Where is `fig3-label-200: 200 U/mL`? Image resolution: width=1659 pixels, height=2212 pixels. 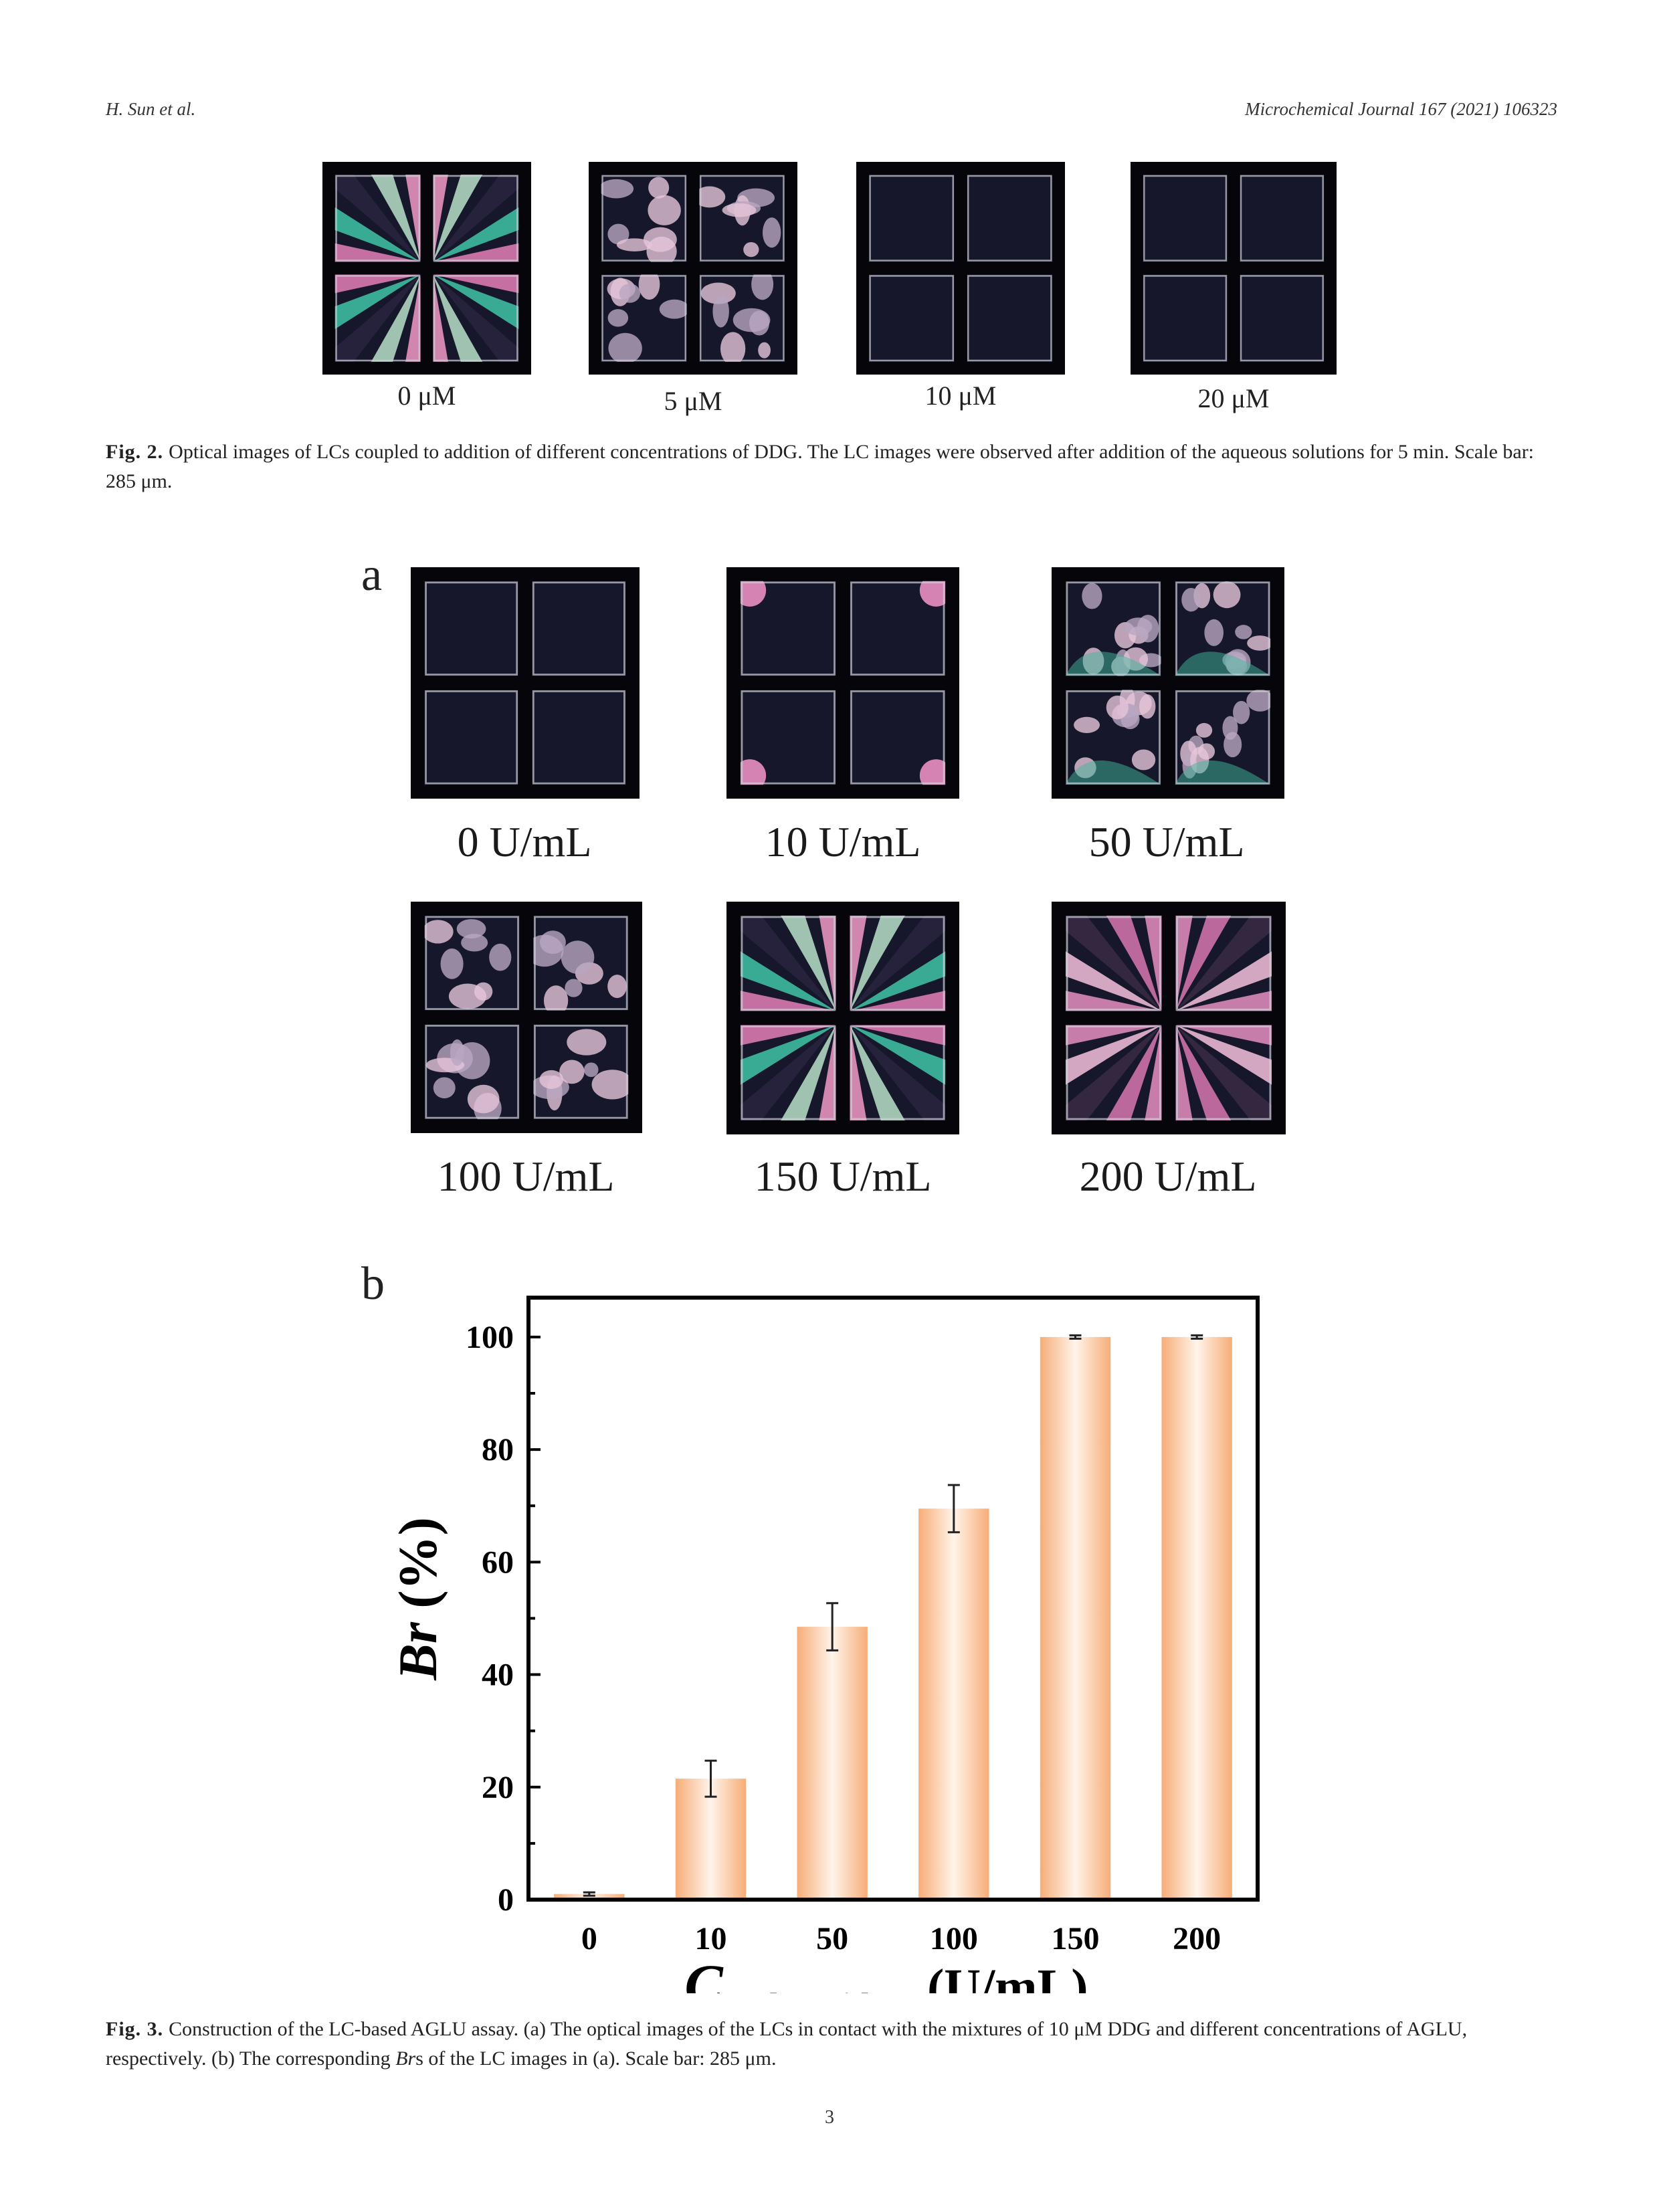
fig3-label-200: 200 U/mL is located at coordinates (1168, 1176).